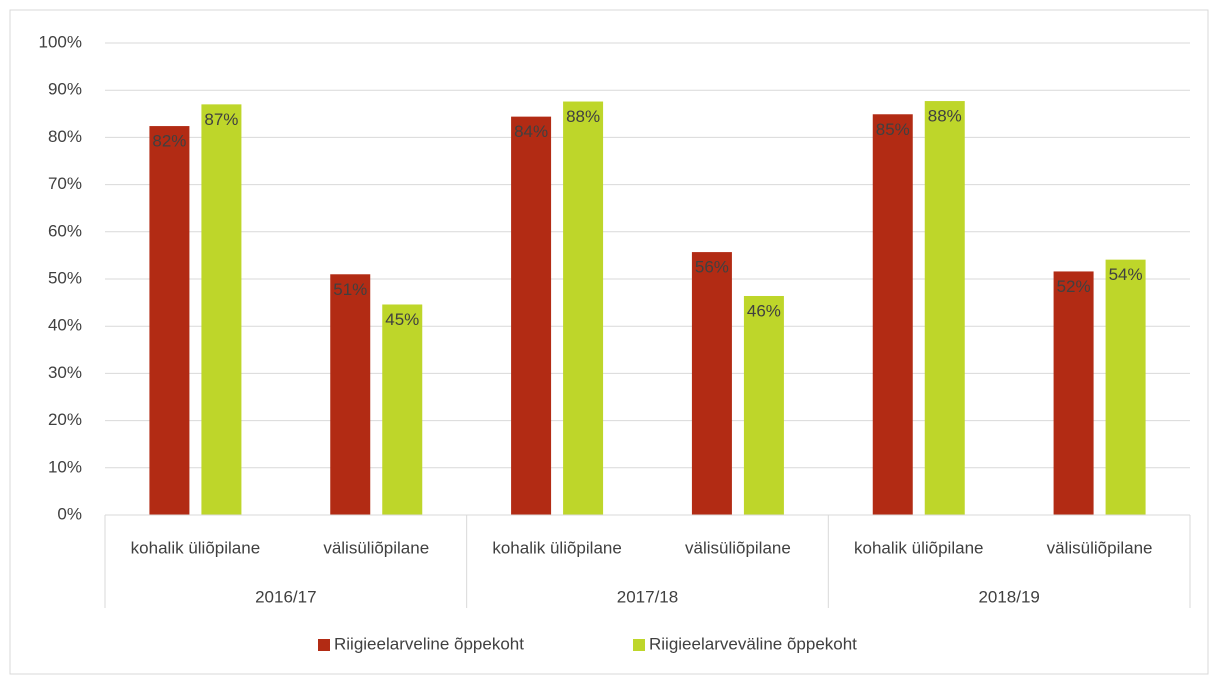  Describe the element at coordinates (285, 596) in the screenshot. I see `group-label: 2016/17` at that location.